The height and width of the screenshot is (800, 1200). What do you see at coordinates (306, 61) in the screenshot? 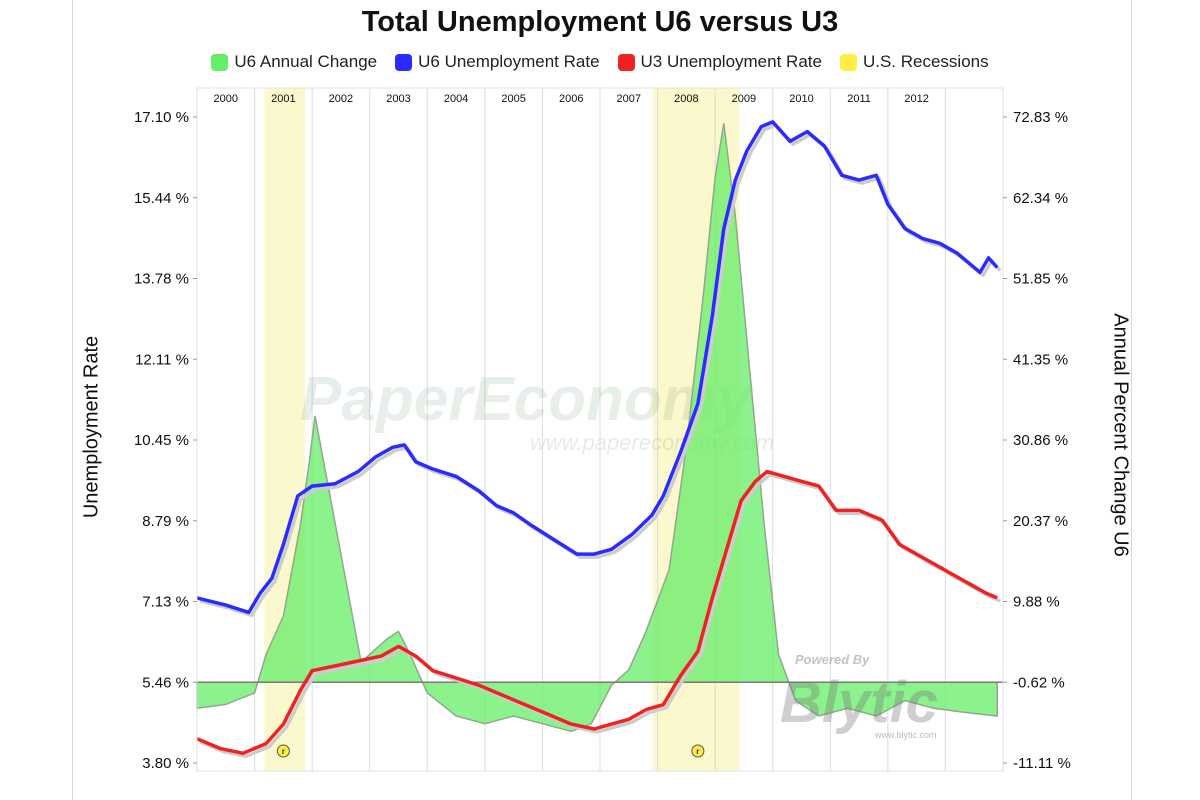
I see `legend-label: U6 Annual Change` at bounding box center [306, 61].